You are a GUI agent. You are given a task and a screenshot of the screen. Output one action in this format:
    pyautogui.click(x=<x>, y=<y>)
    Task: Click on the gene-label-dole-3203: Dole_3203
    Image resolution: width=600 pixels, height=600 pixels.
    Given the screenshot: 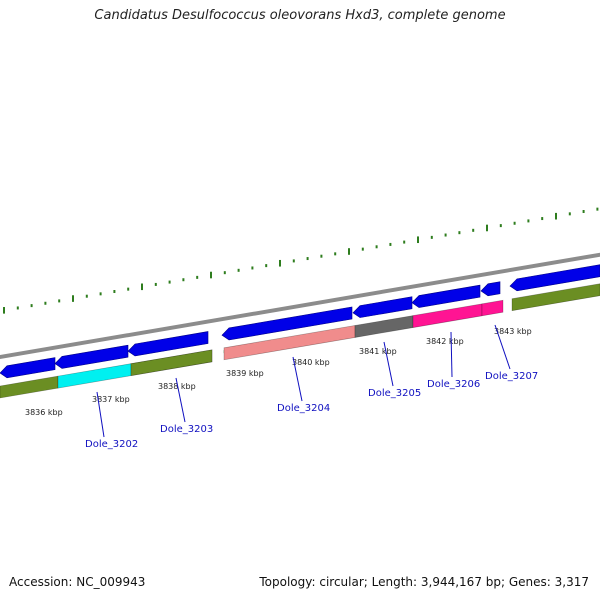 What is the action you would take?
    pyautogui.click(x=186, y=429)
    